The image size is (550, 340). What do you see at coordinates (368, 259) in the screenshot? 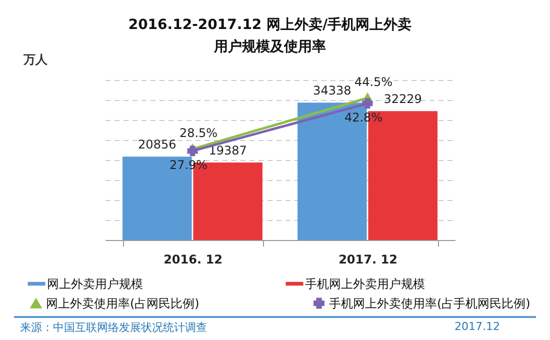
I see `x-tick-label: 2017. 12` at bounding box center [368, 259].